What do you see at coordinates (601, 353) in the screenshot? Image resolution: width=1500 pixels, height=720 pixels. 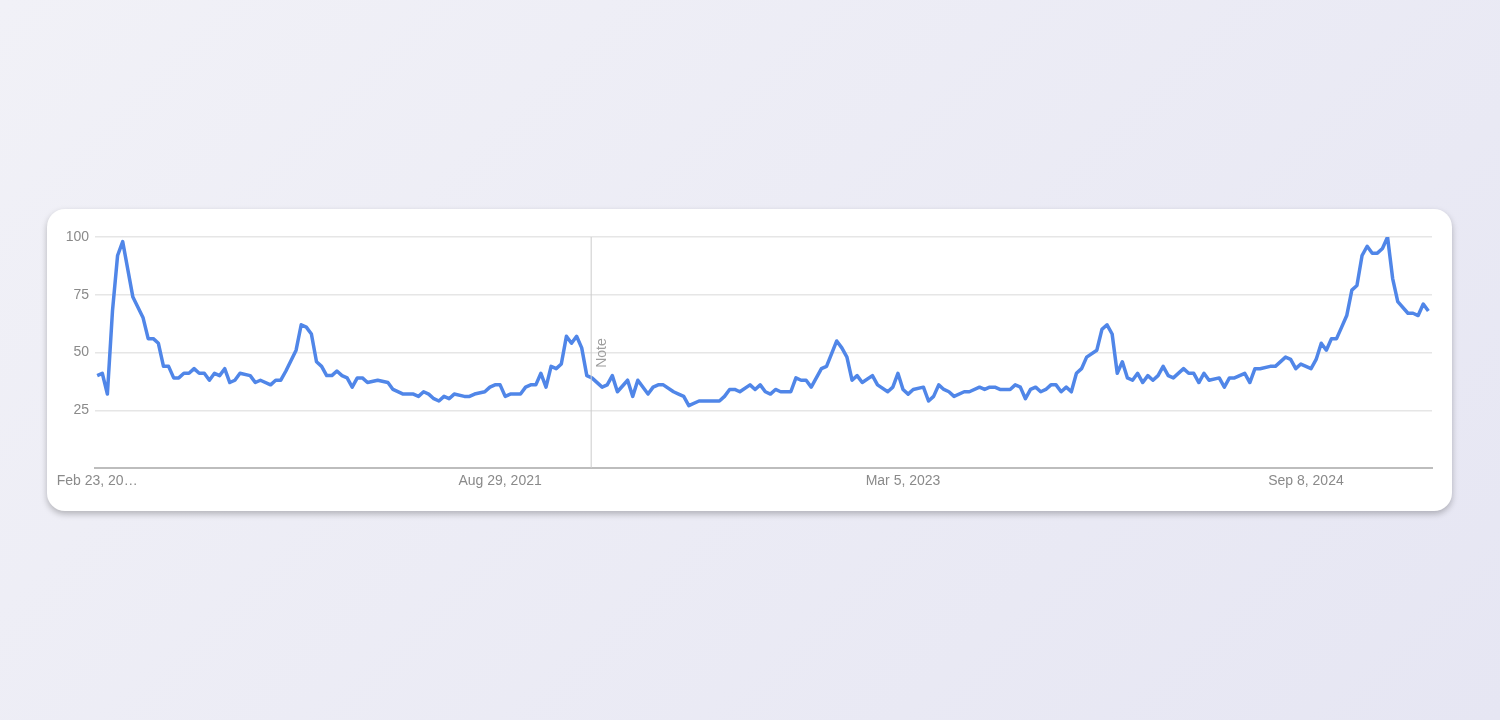 I see `ref-line-label: Note` at bounding box center [601, 353].